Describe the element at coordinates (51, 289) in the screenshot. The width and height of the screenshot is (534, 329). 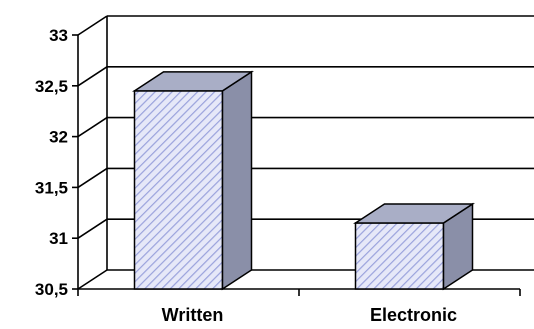
I see `y-tick-label: 30,5` at that location.